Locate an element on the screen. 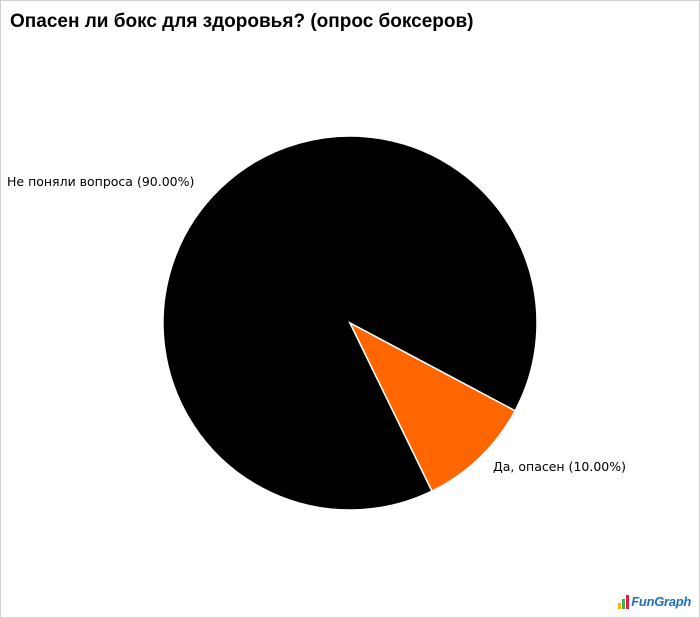 This screenshot has height=618, width=700. fungraph-bars-icon is located at coordinates (624, 602).